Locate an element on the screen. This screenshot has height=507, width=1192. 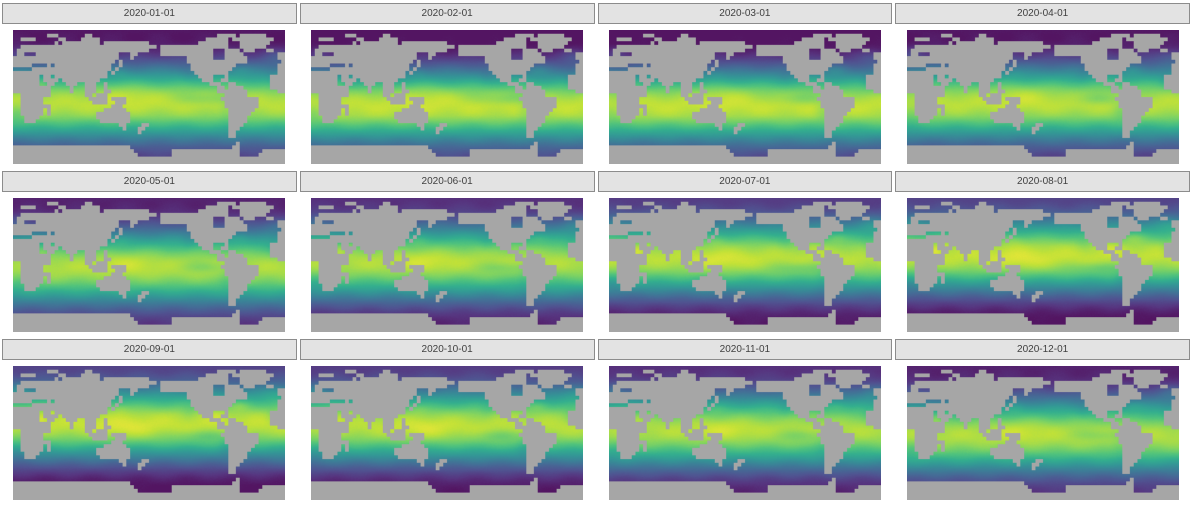
facet-strip-label: 2020-08-01 is located at coordinates (1042, 181).